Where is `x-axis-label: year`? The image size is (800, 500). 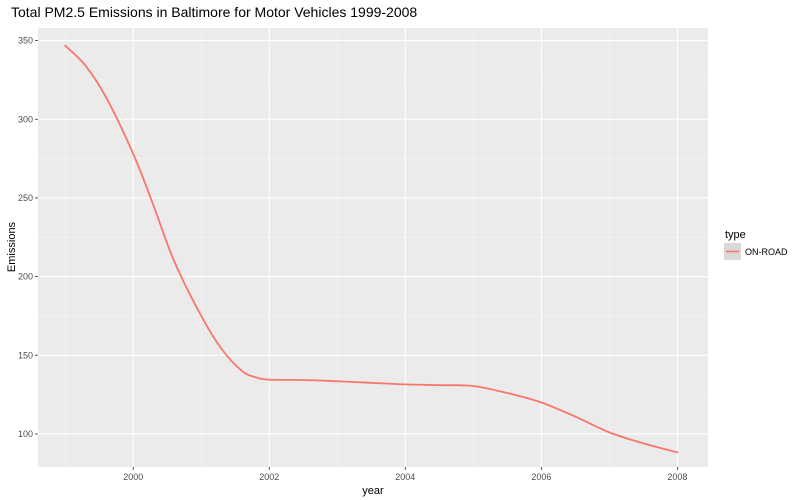
x-axis-label: year is located at coordinates (373, 491).